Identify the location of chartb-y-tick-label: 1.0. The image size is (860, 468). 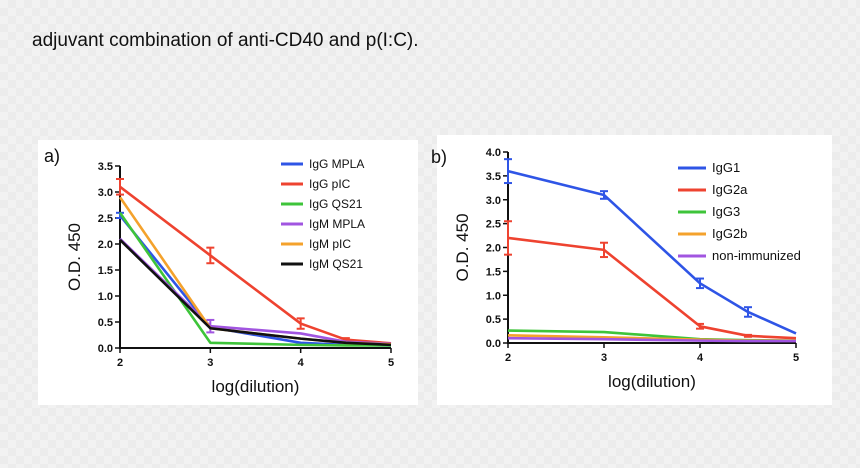
(493, 296).